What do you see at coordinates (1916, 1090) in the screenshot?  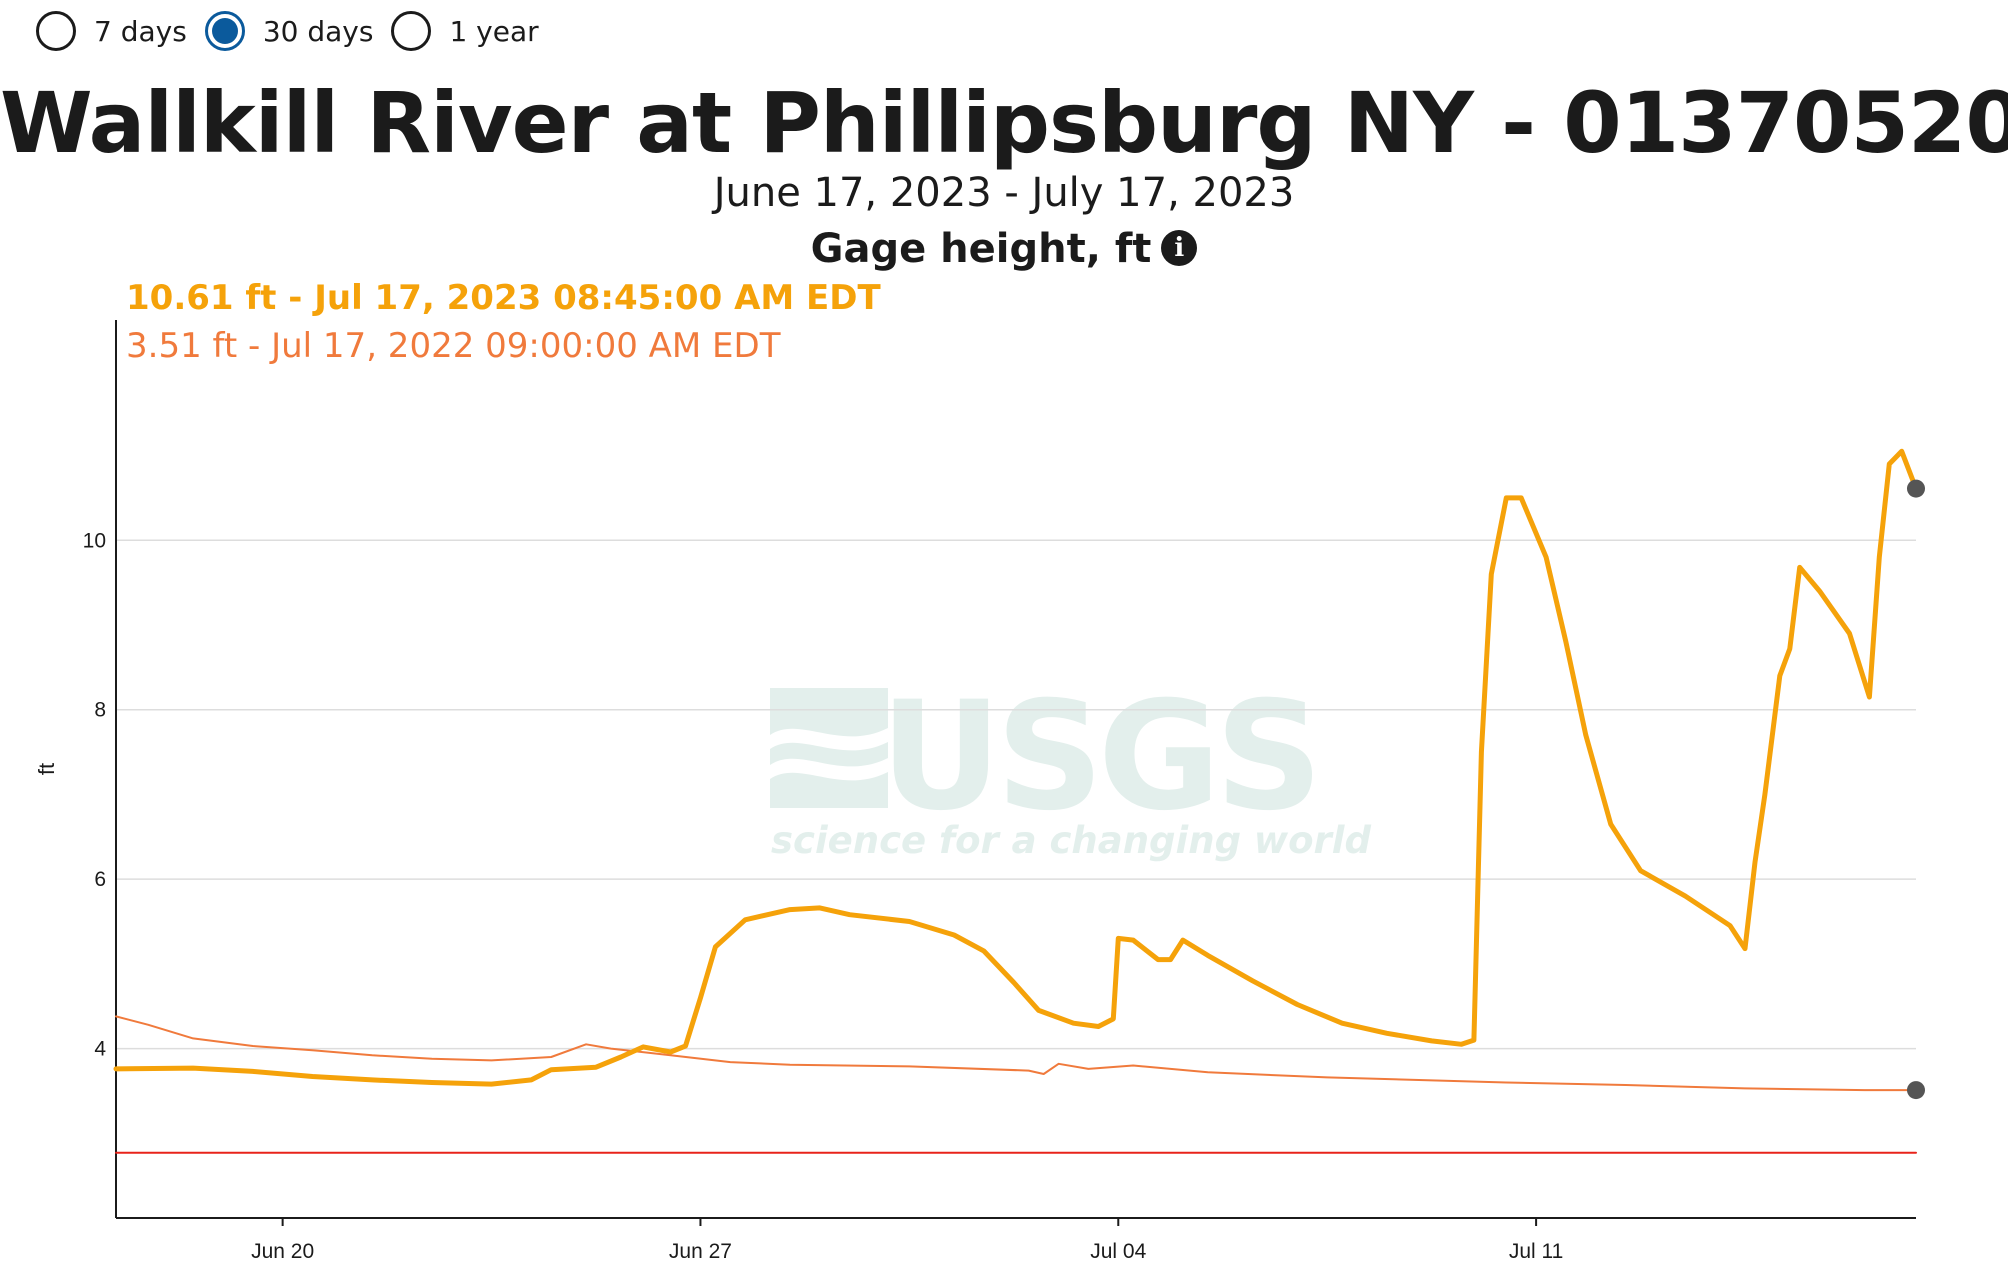 I see `previous-latest-marker` at bounding box center [1916, 1090].